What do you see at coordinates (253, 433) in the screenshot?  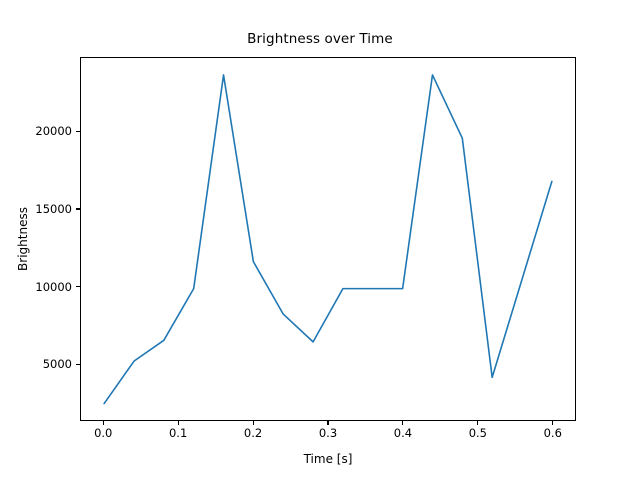 I see `x-tick-label: 0.2` at bounding box center [253, 433].